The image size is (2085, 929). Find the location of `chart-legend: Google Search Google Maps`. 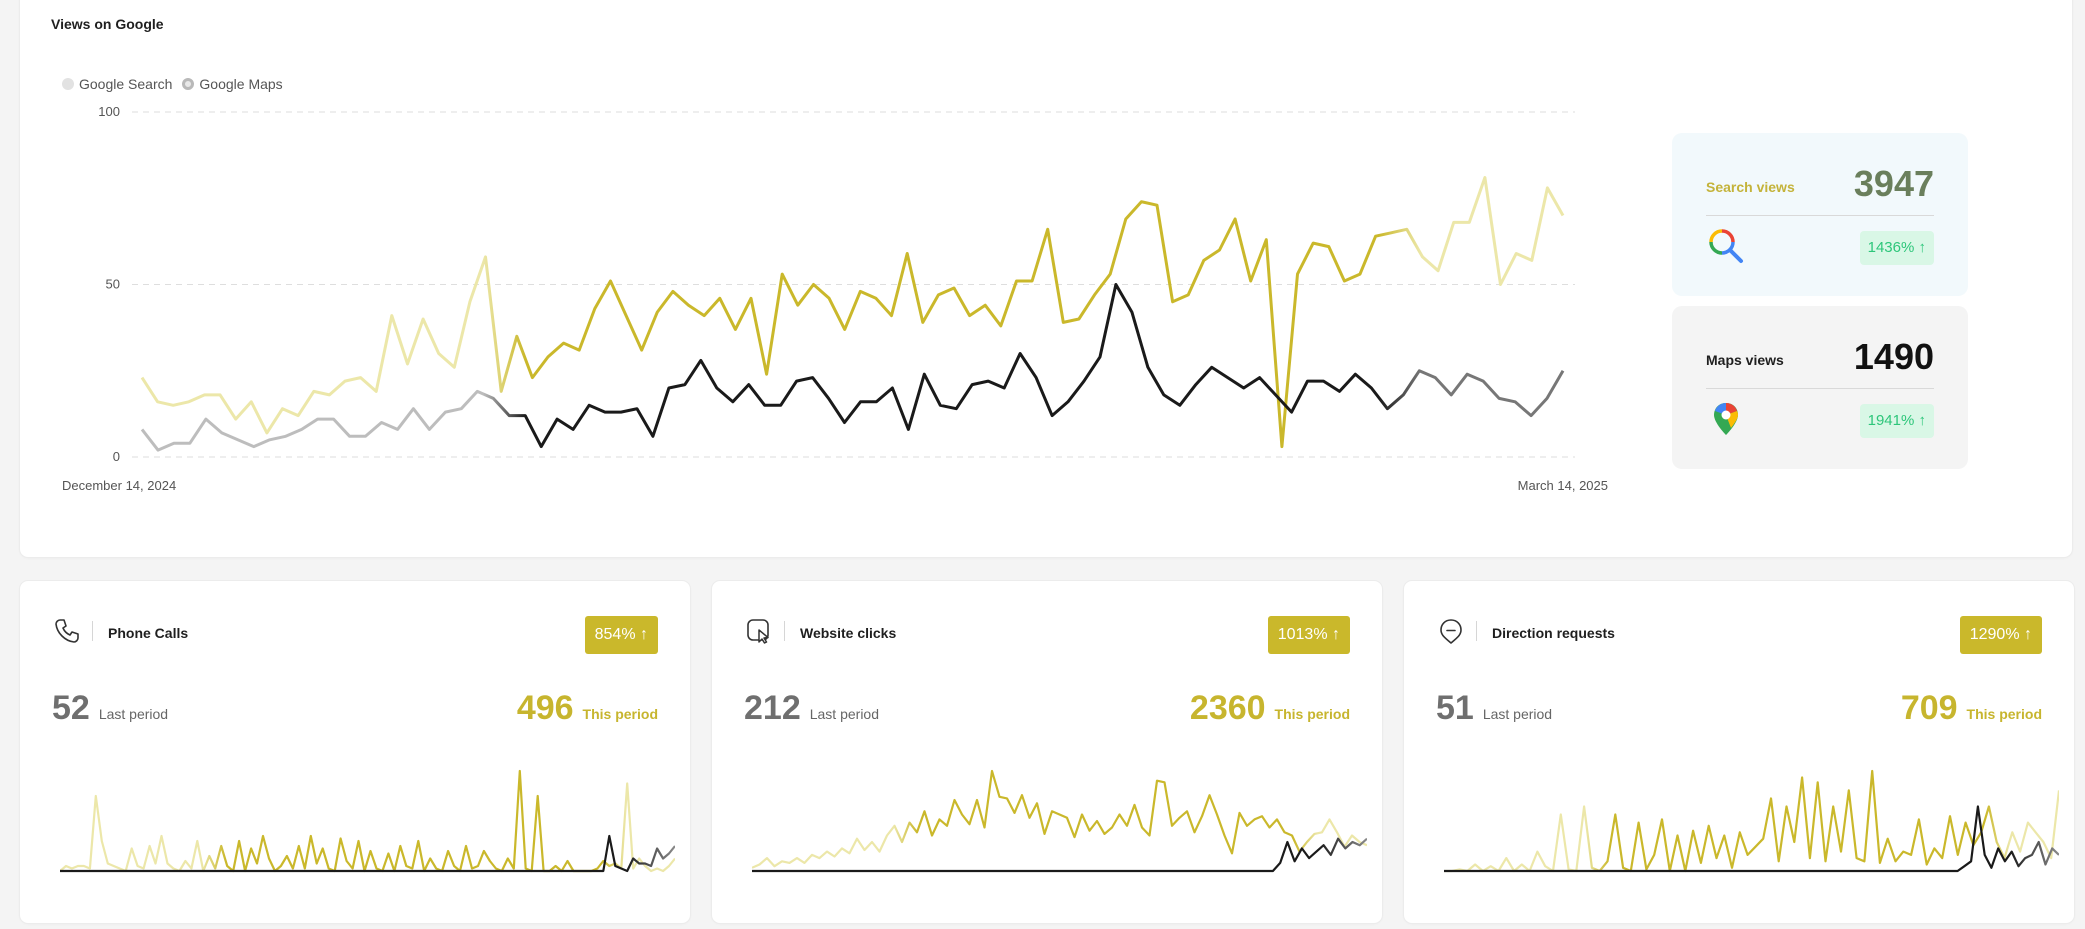

chart-legend: Google Search Google Maps is located at coordinates (172, 84).